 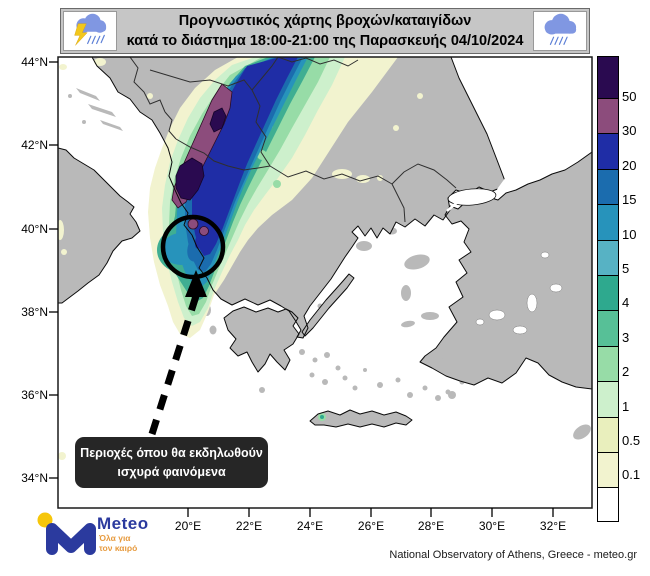 What do you see at coordinates (71, 539) in the screenshot?
I see `logo-m-mark` at bounding box center [71, 539].